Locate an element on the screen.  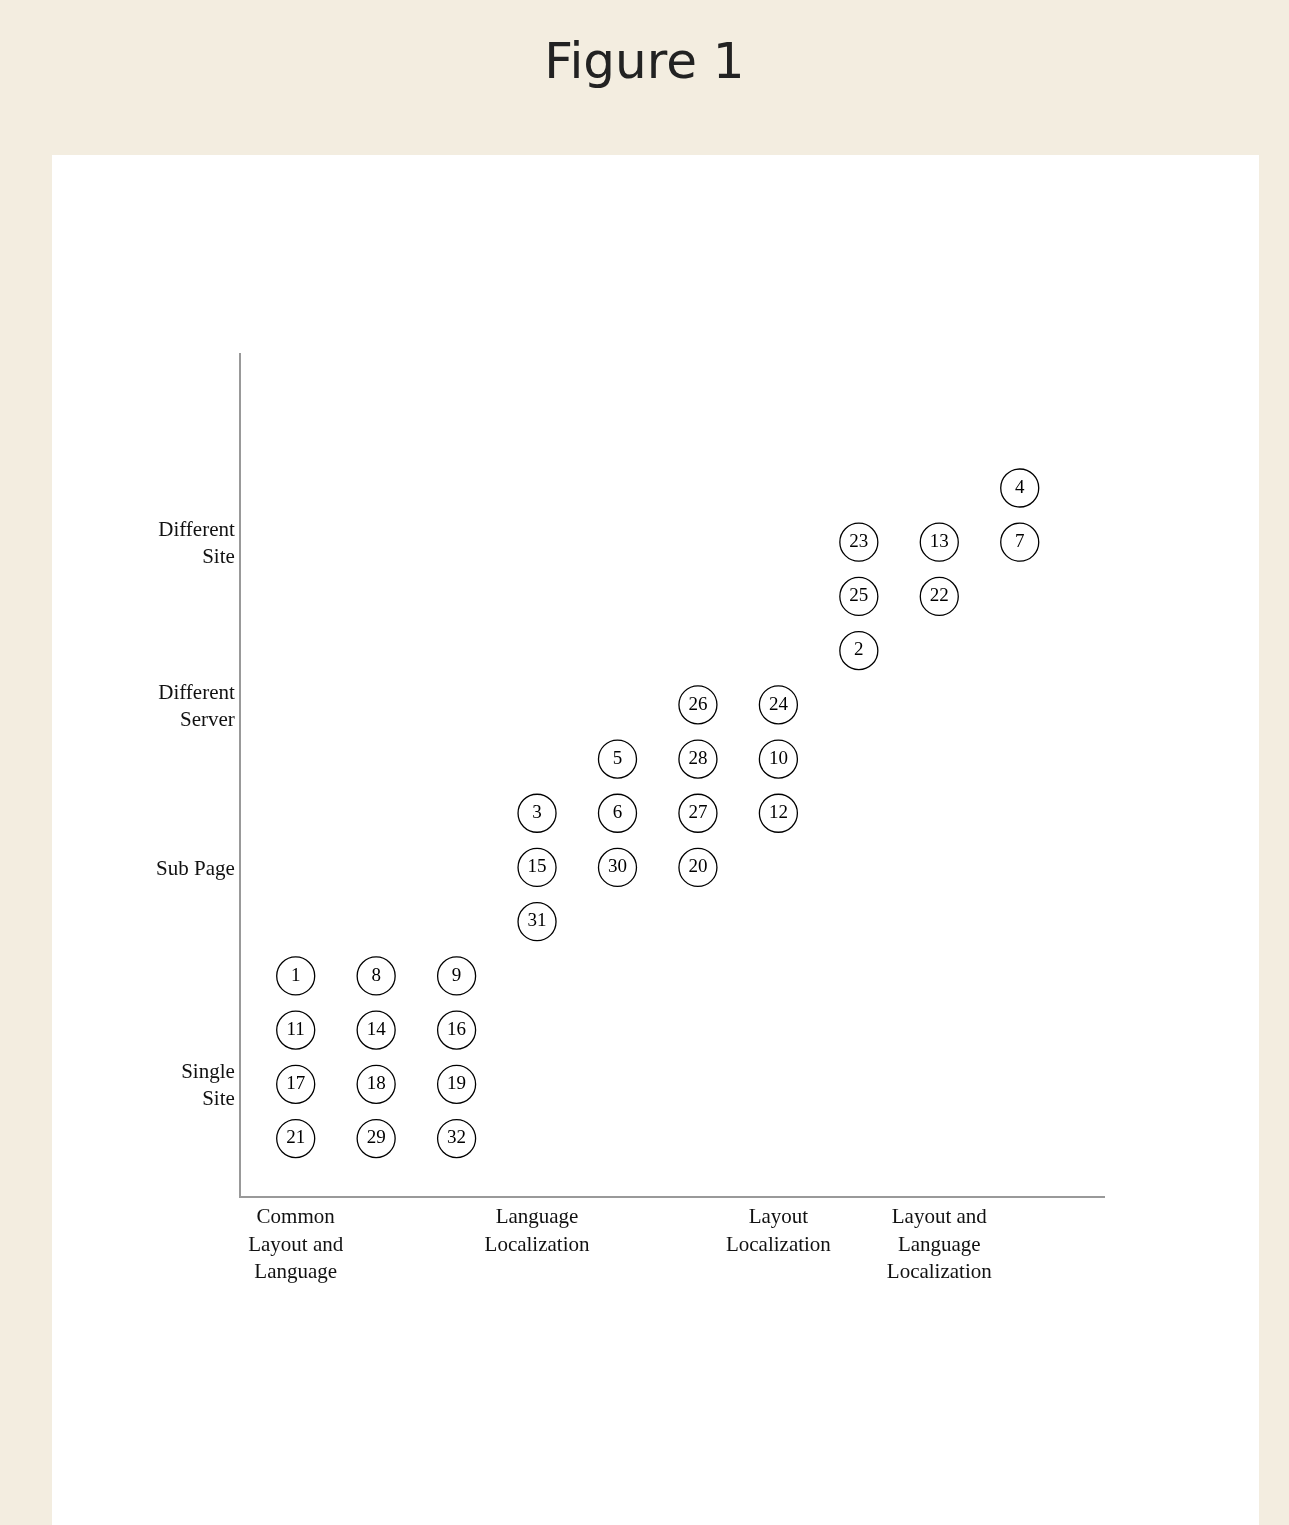
data-label: 17 is located at coordinates (296, 1083).